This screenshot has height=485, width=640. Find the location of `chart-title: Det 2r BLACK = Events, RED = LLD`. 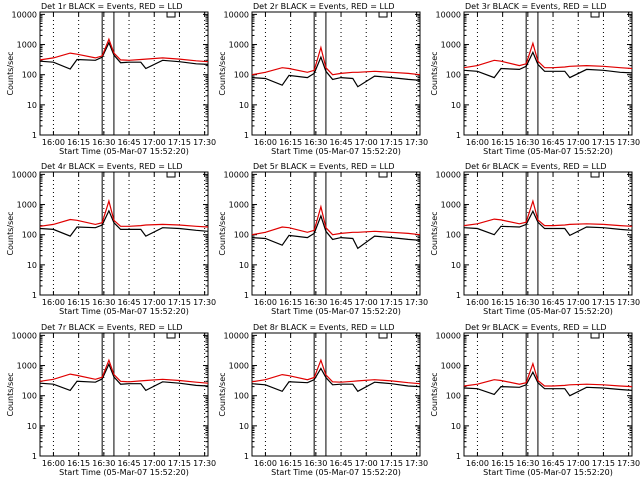

chart-title: Det 2r BLACK = Events, RED = LLD is located at coordinates (324, 6).